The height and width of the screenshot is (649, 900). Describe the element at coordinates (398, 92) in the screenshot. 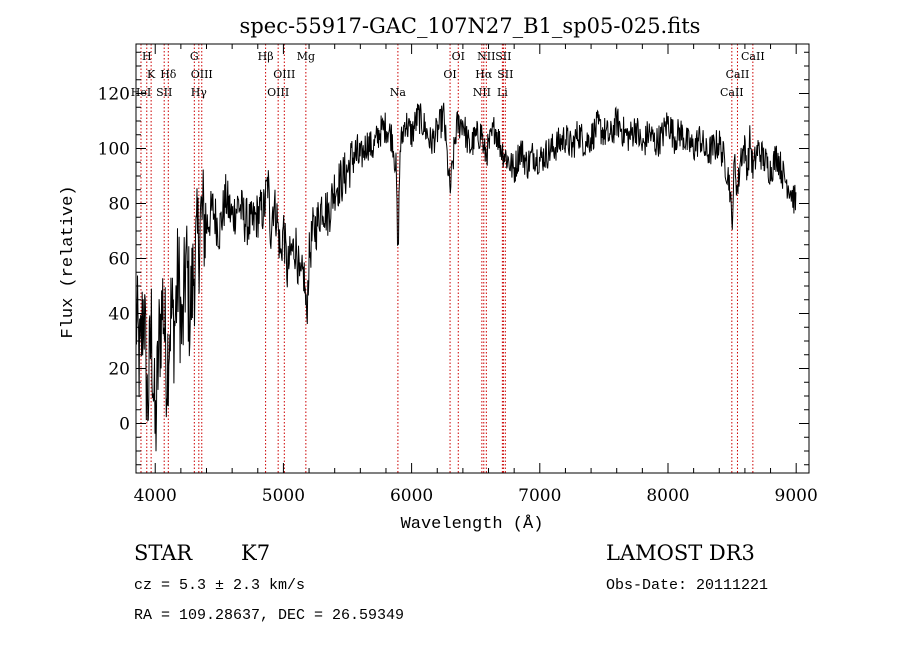

I see `line-marker-label: Na` at that location.